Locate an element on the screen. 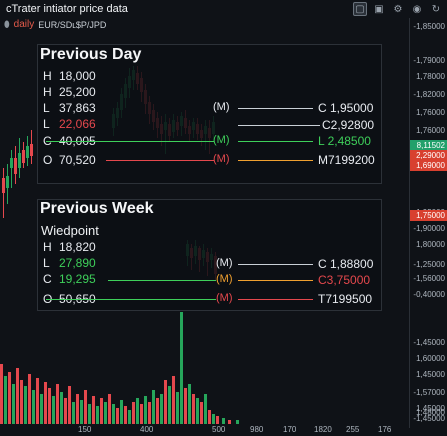  time-scale: 150 400 500 980 170 1820 255 176 is located at coordinates (204, 430).